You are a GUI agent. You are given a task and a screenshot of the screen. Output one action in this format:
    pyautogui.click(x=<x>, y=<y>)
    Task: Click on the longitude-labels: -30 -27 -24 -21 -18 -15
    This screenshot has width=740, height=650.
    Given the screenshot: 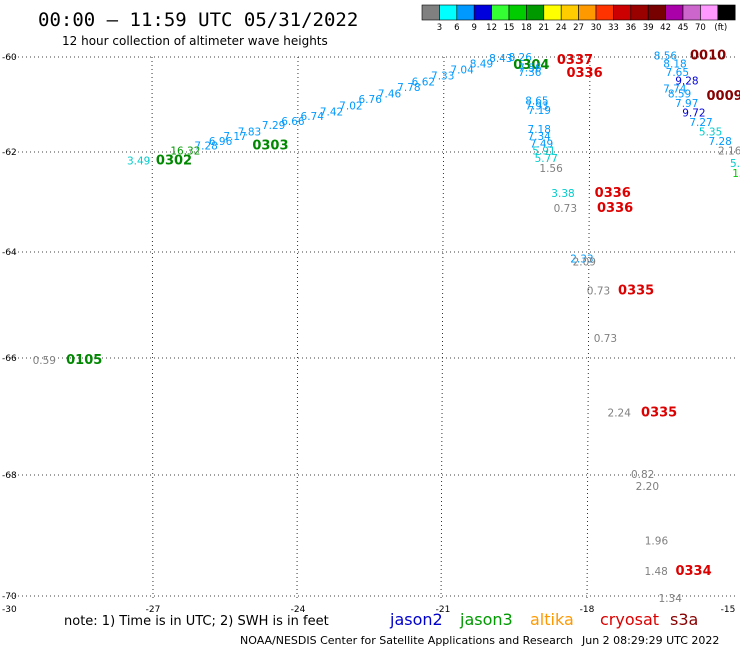 What is the action you would take?
    pyautogui.click(x=368, y=610)
    